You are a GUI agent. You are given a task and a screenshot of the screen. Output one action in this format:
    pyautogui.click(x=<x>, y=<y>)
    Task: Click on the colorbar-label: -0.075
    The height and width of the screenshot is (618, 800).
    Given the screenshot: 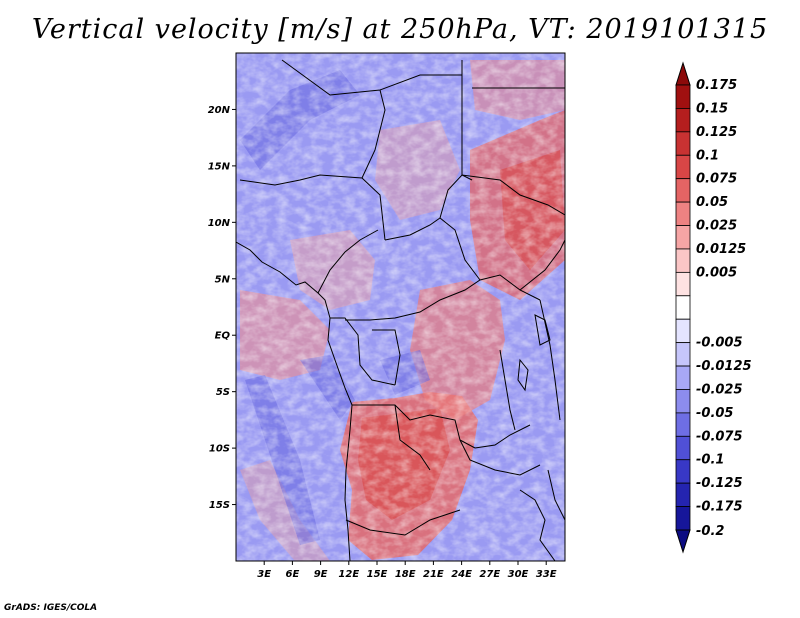 What is the action you would take?
    pyautogui.click(x=719, y=436)
    